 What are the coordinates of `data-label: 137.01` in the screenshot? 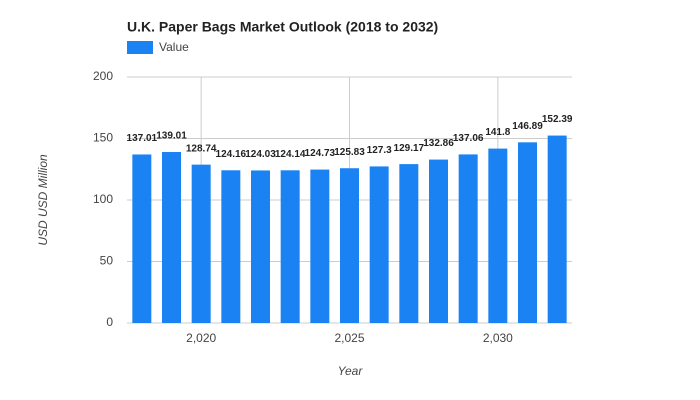 It's located at (142, 138).